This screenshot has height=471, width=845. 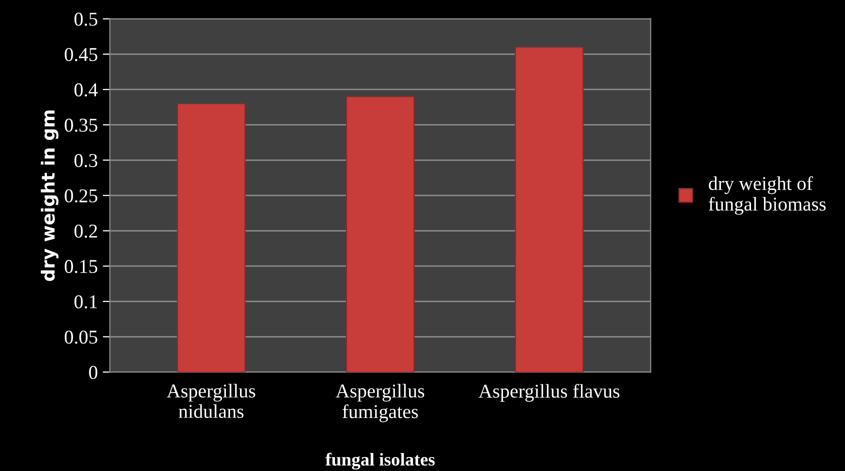 What do you see at coordinates (93, 373) in the screenshot?
I see `y-tick-label: 0` at bounding box center [93, 373].